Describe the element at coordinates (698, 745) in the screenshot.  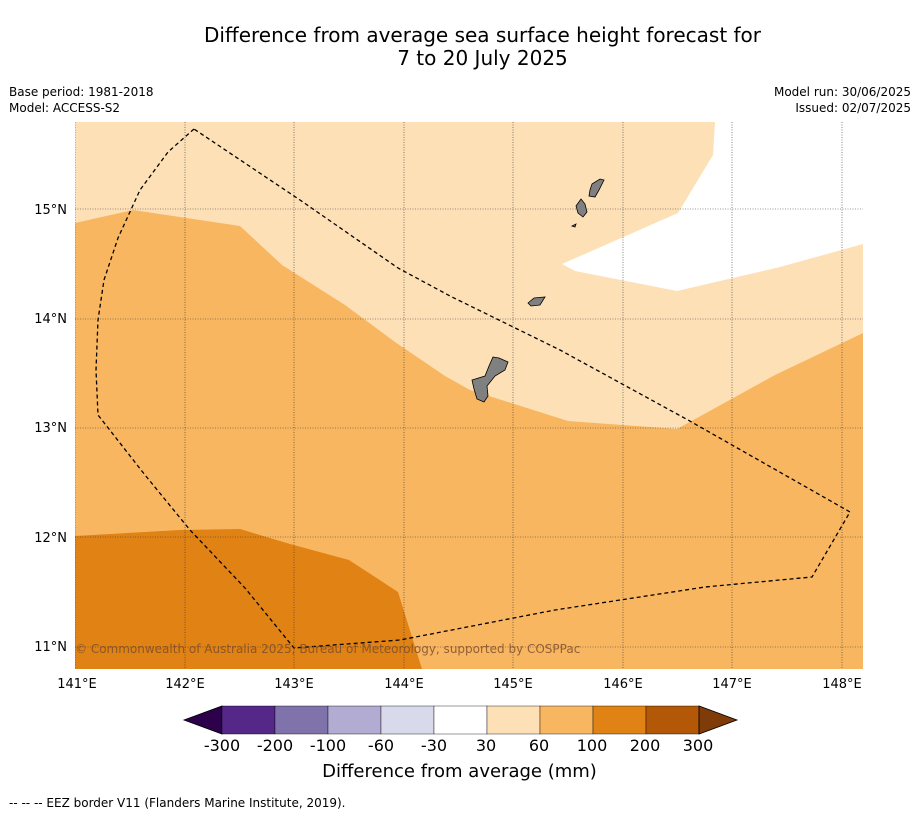
I see `colorbar-tick: 300` at that location.